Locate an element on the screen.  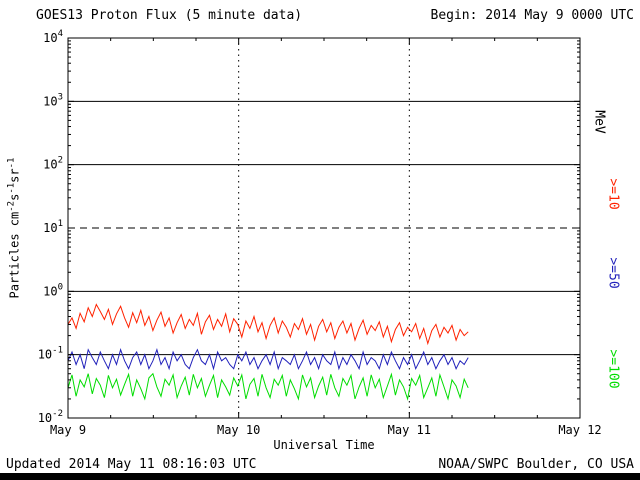
series-line-ge10 is located at coordinates (268, 324).